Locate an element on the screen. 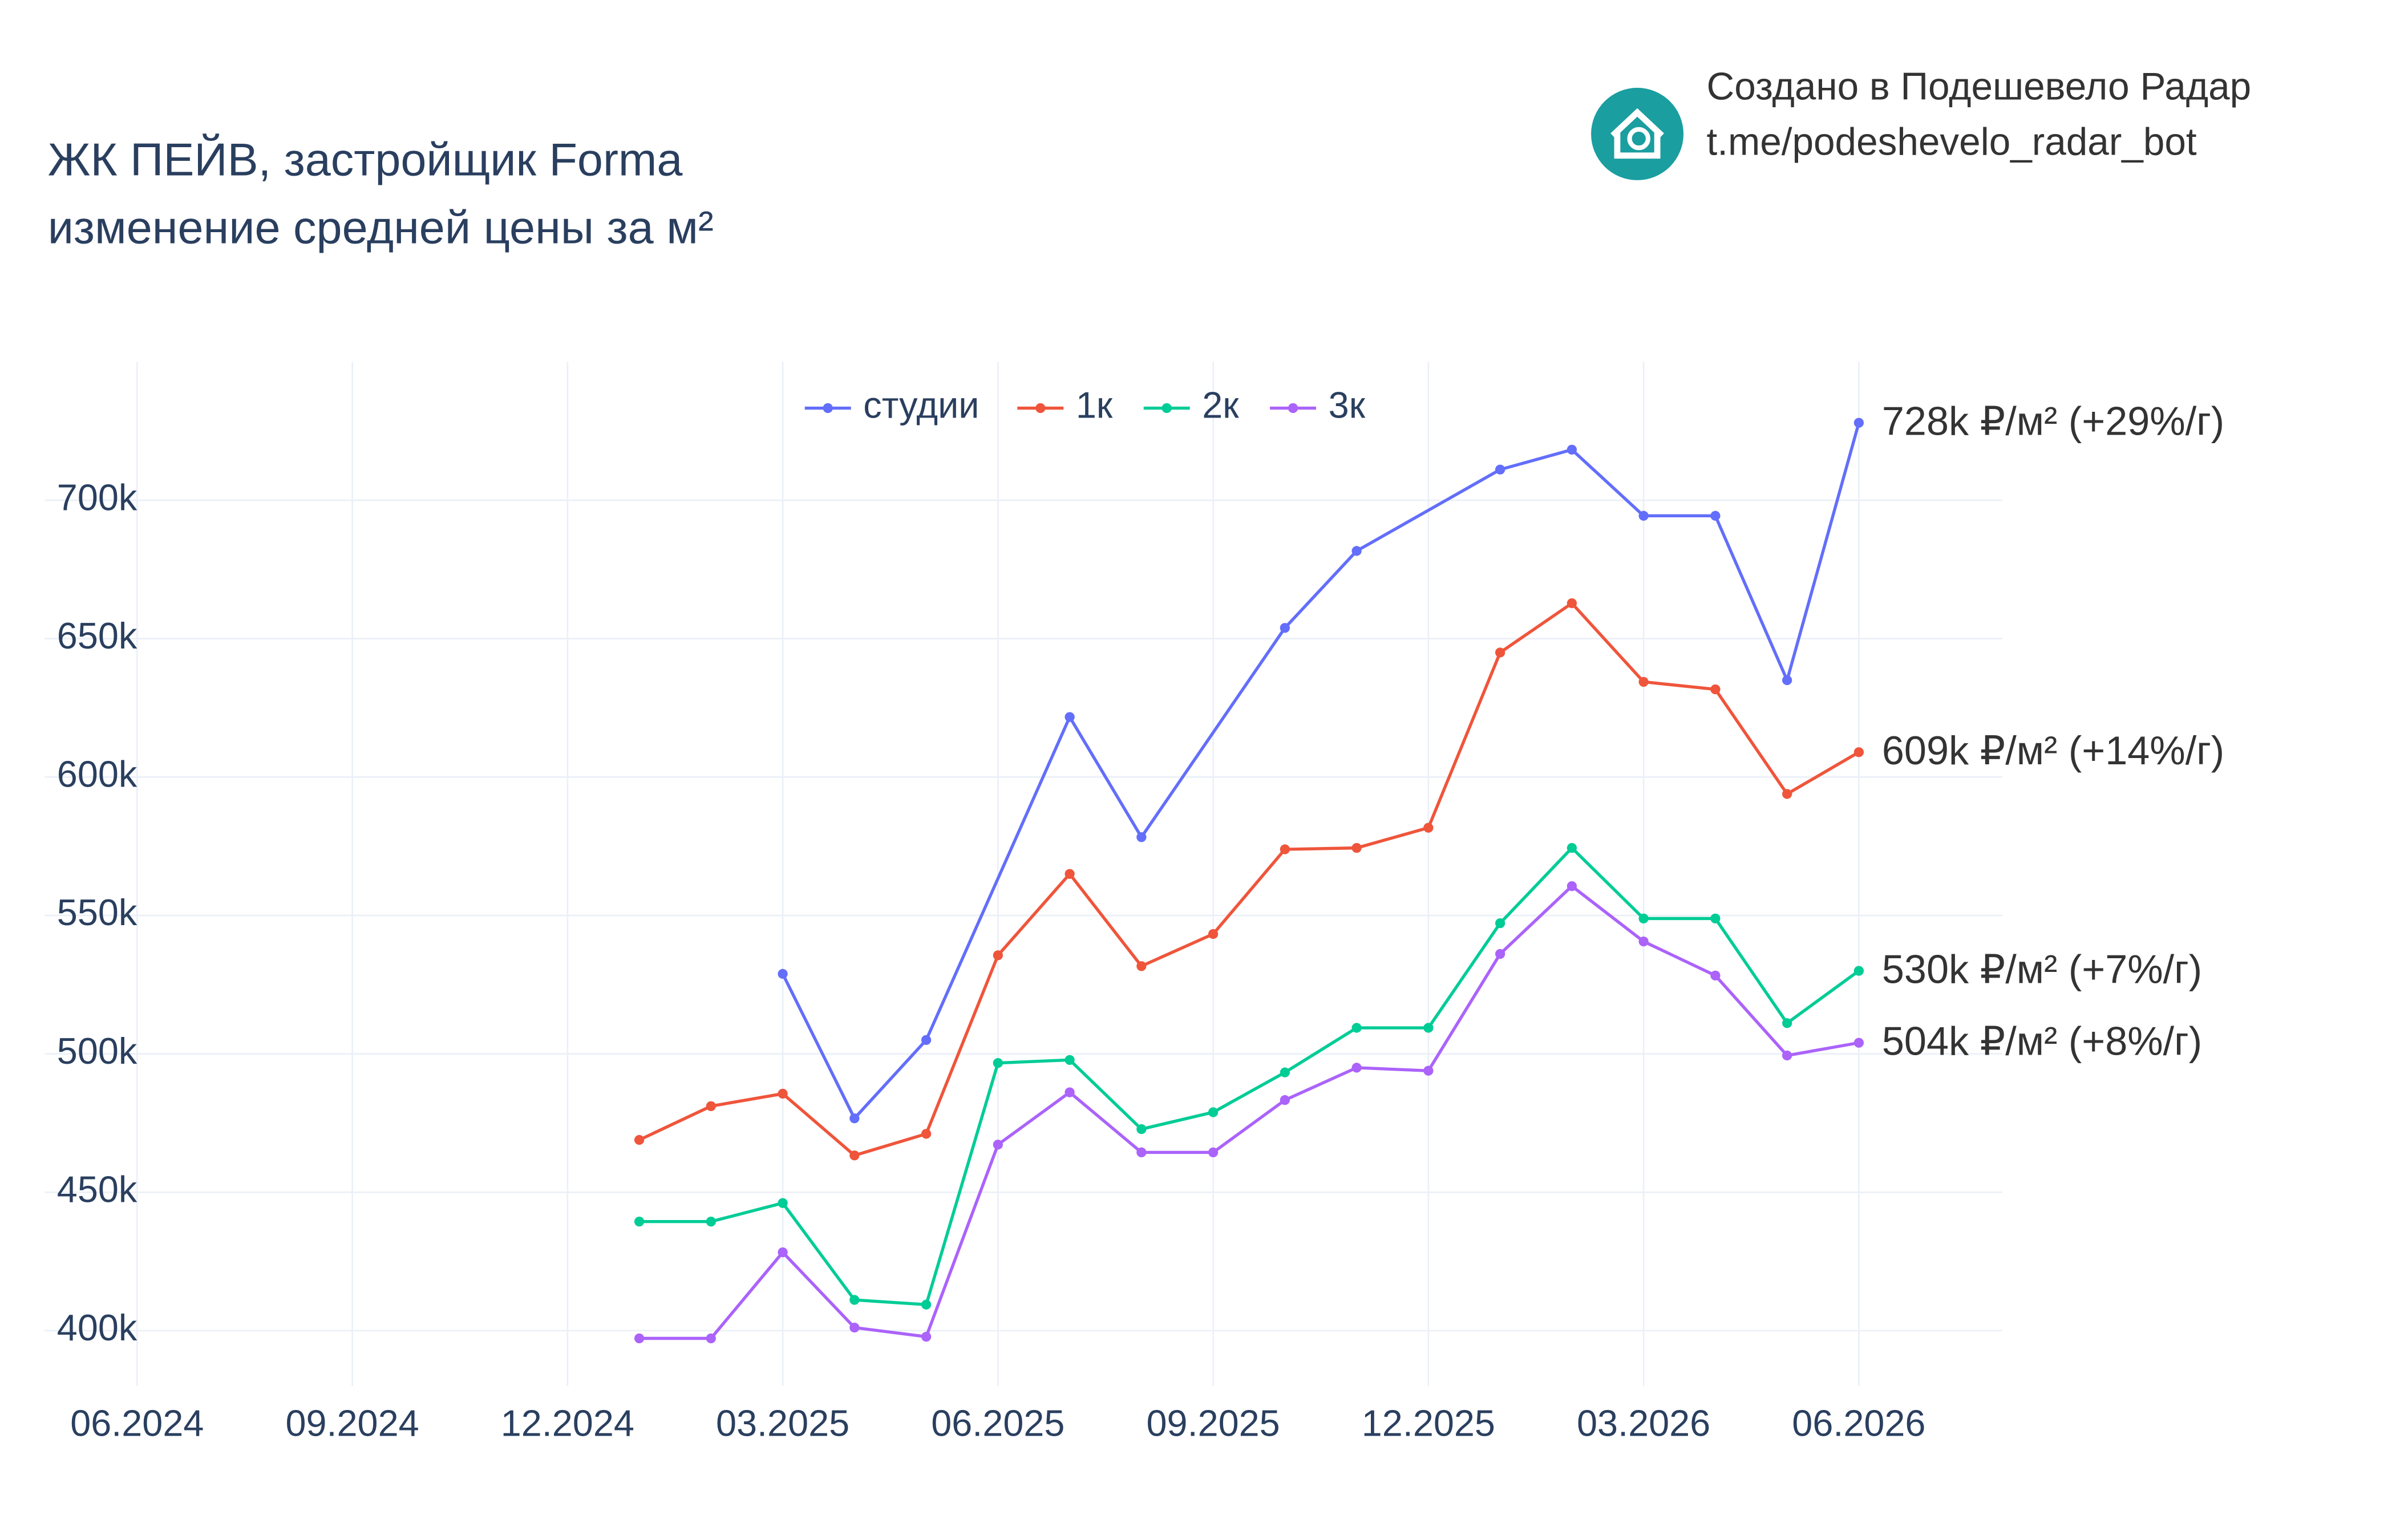 The height and width of the screenshot is (1540, 2396). brand-link: t.me/podeshevelo_radar_bot is located at coordinates (1952, 143).